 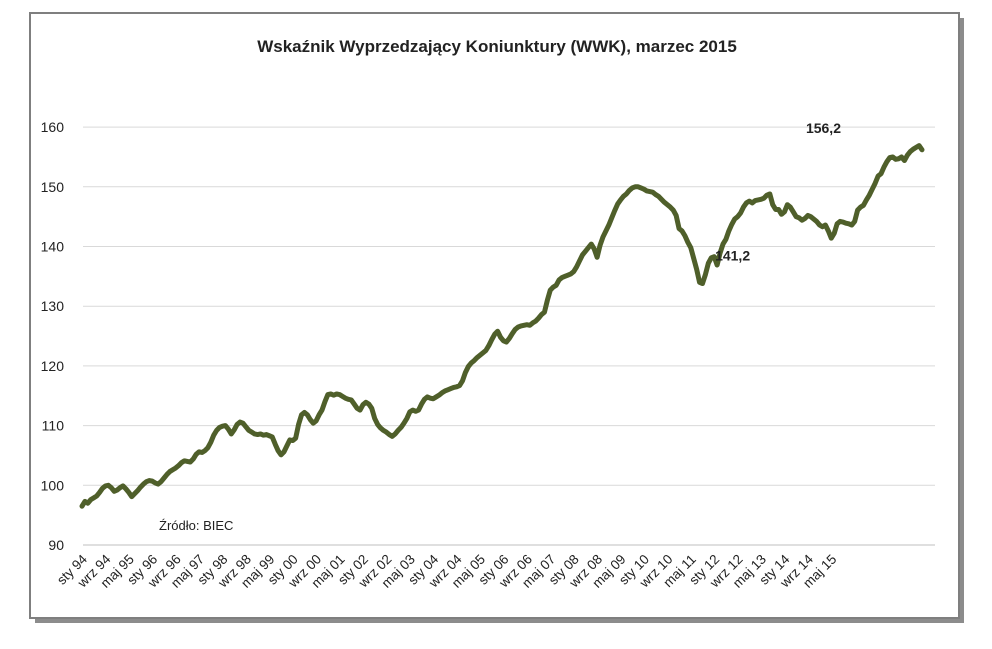 What do you see at coordinates (196, 525) in the screenshot?
I see `source-note: Źródło: BIEC` at bounding box center [196, 525].